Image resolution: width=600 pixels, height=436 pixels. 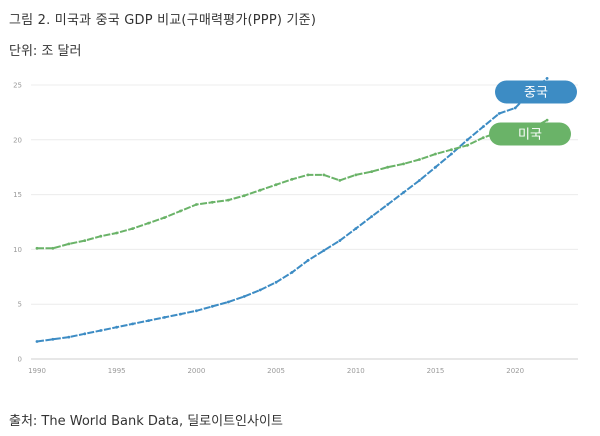 I want to click on label-text: 중국, so click(x=536, y=93).